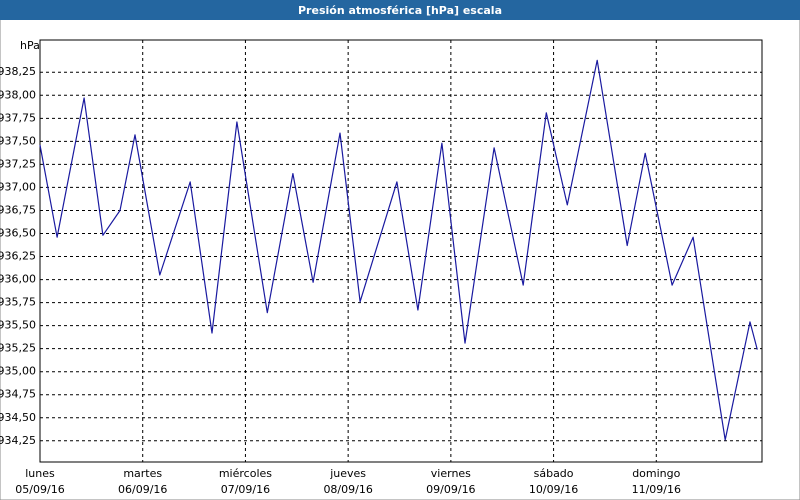  I want to click on y-tick-label: 936,00, so click(18, 279).